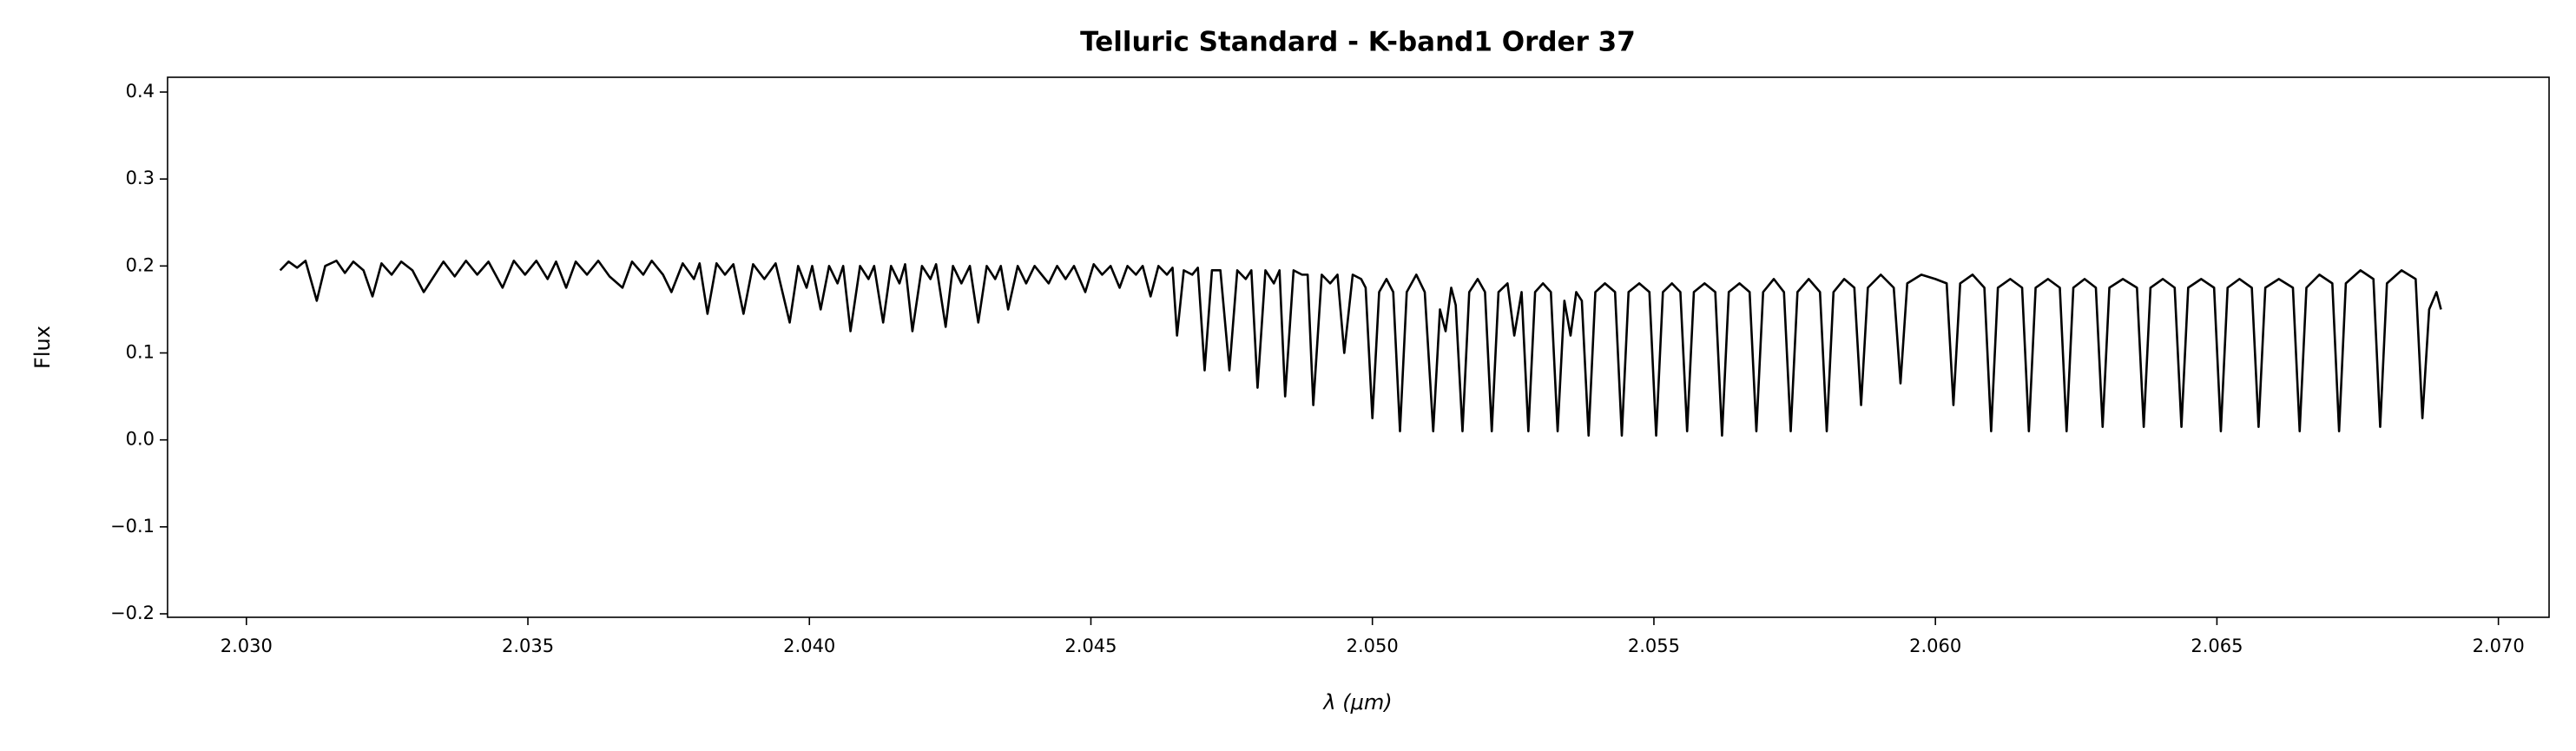 This screenshot has height=751, width=2576. What do you see at coordinates (528, 646) in the screenshot?
I see `x-tick-label: 2.035` at bounding box center [528, 646].